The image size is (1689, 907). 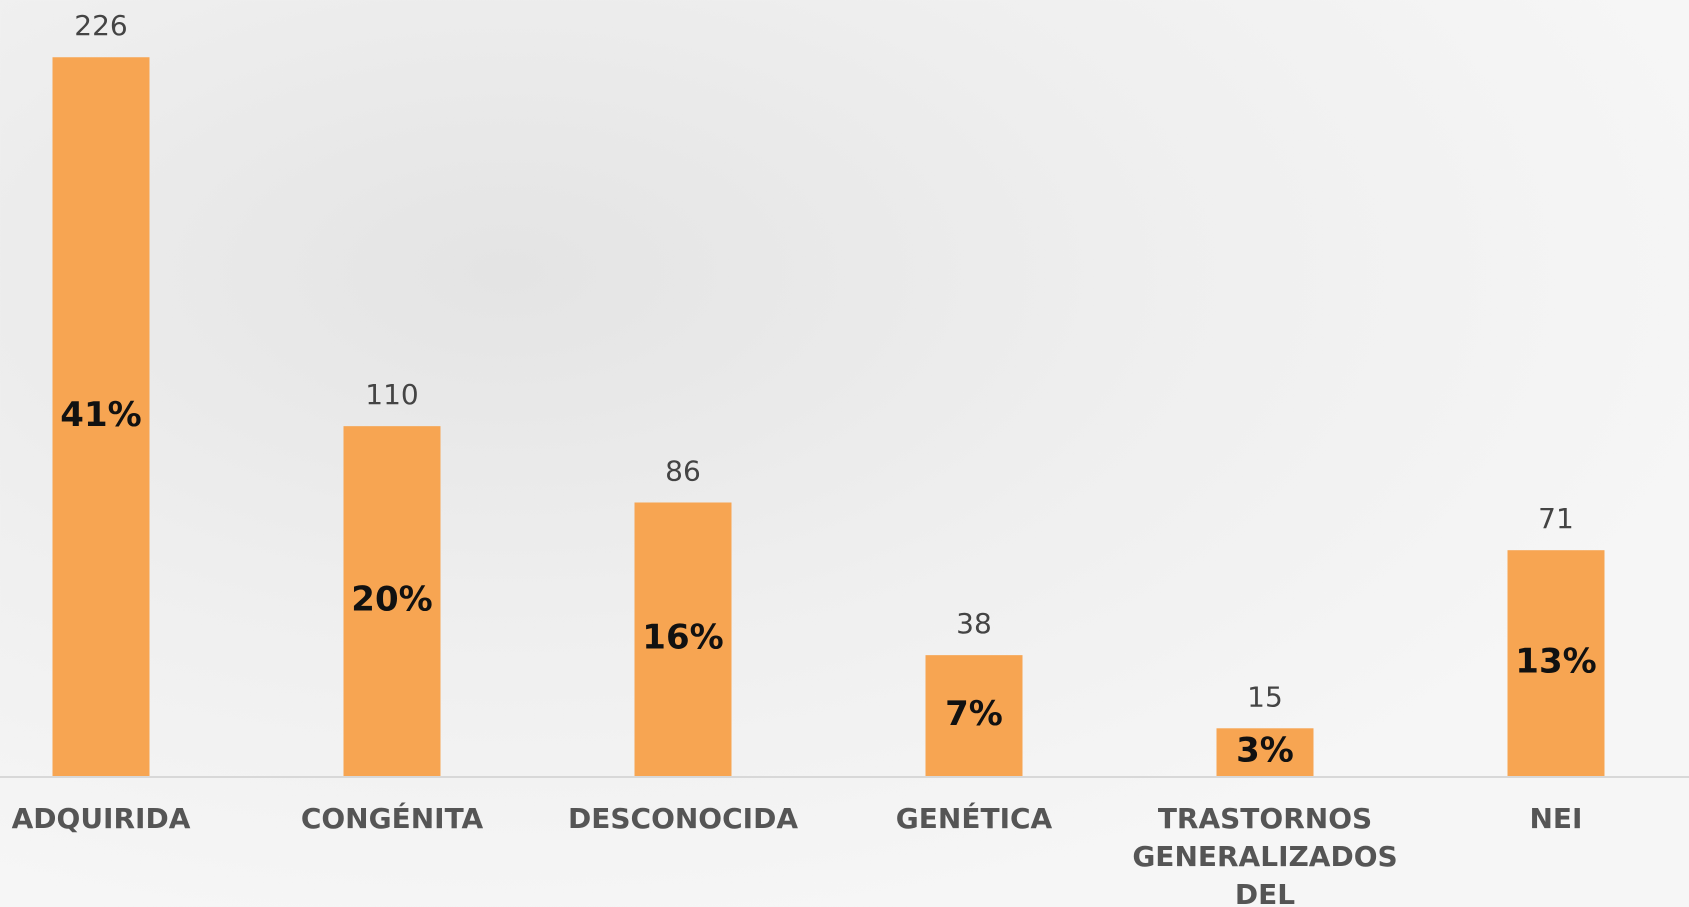 What do you see at coordinates (1265, 696) in the screenshot?
I see `value-label: 15` at bounding box center [1265, 696].